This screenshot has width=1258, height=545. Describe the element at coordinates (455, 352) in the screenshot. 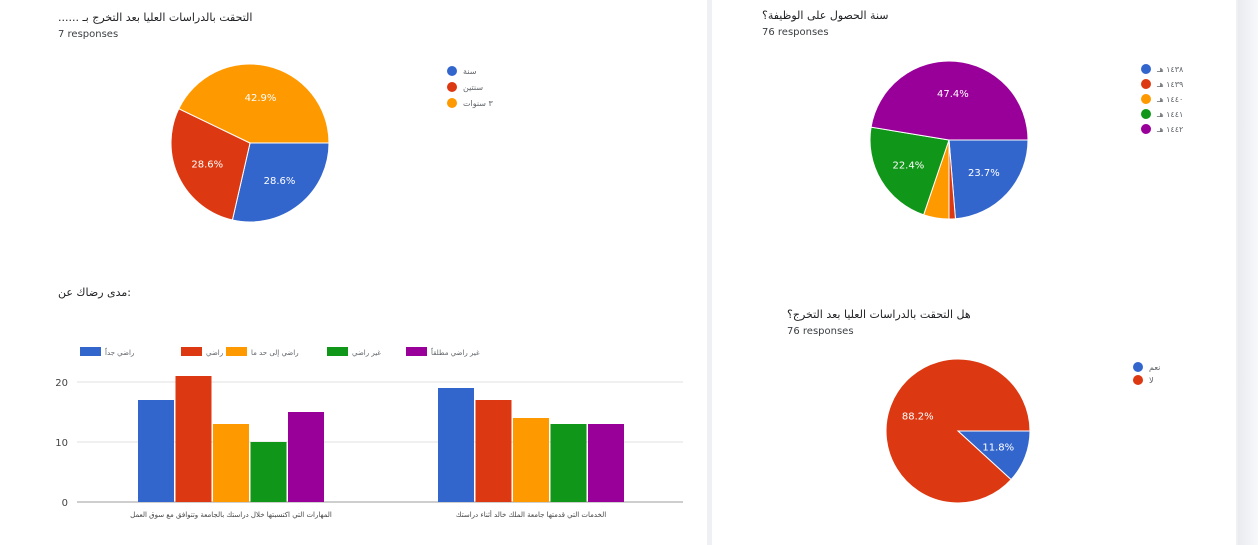

I see `legend-label: غير راضي مطلقاً` at that location.